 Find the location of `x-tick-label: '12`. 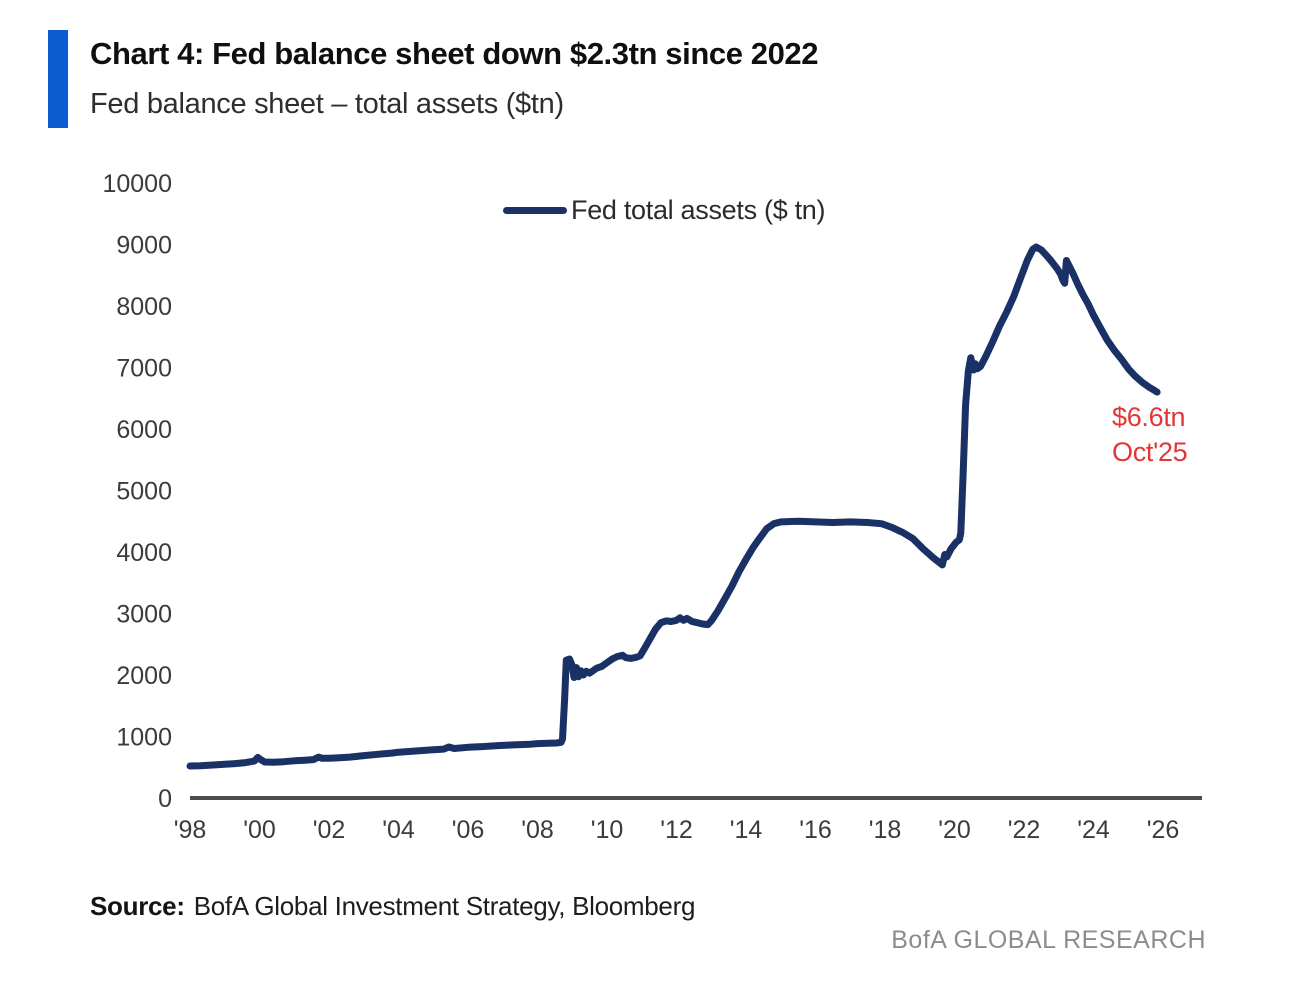

x-tick-label: '12 is located at coordinates (676, 830).